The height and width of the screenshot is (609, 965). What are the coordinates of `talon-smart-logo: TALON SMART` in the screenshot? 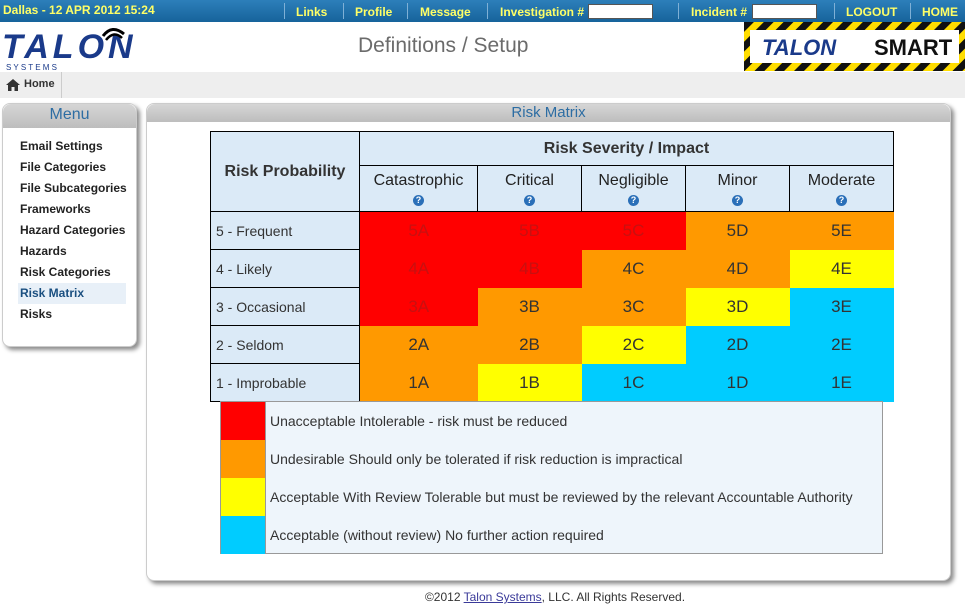 It's located at (854, 46).